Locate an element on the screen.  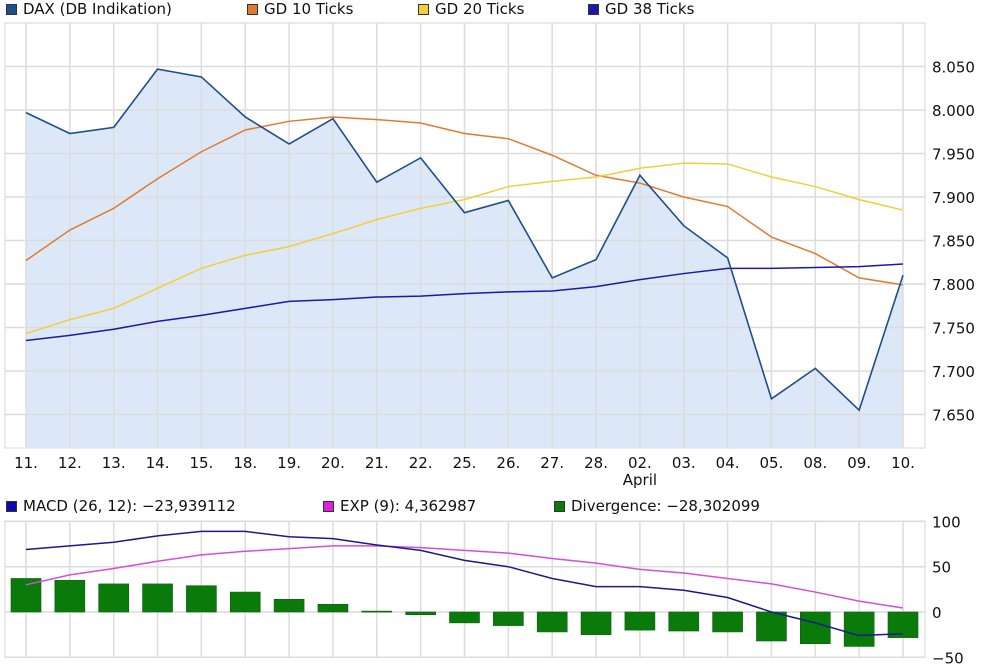
legend-item-macd: MACD (26, 12): −23,939112 is located at coordinates (121, 506).